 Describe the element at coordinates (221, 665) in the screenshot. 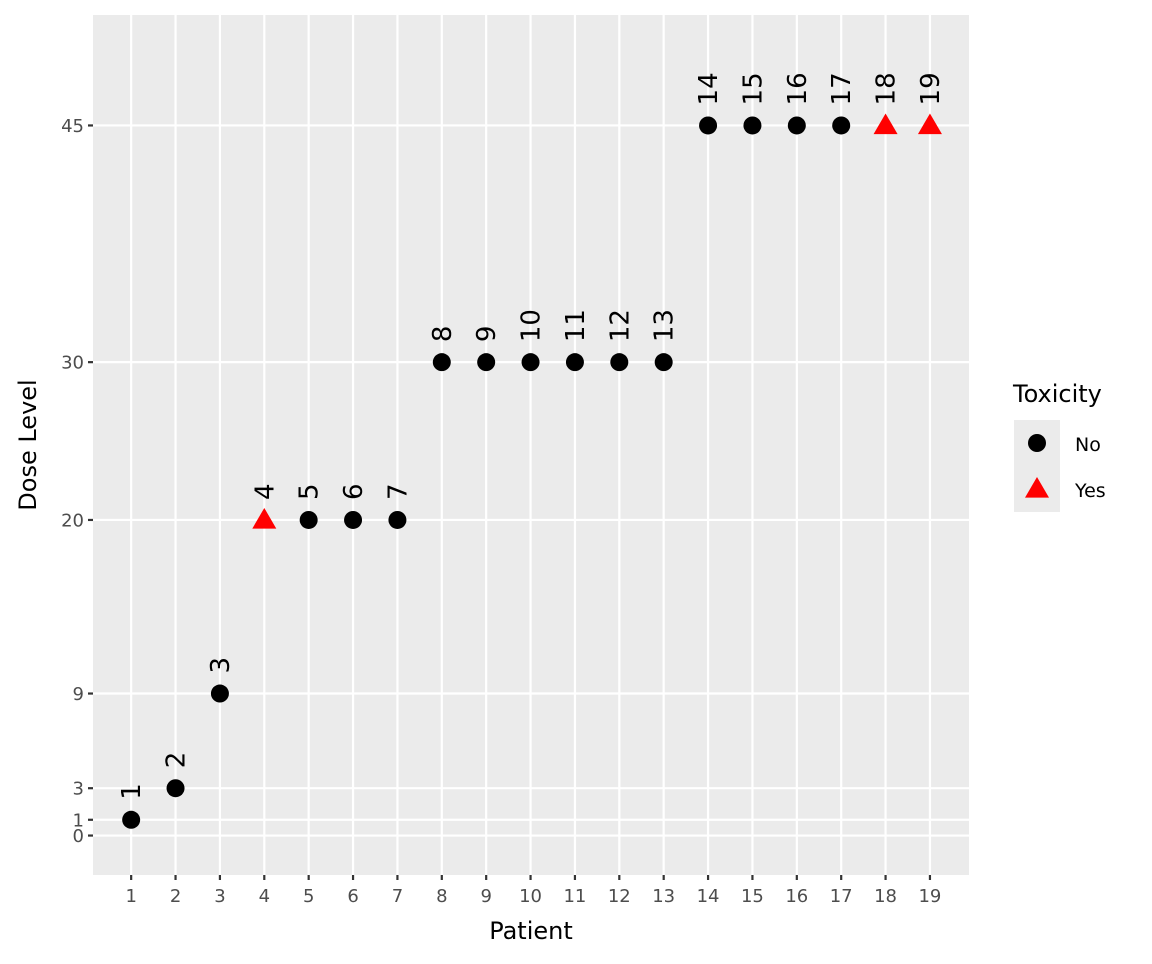

I see `point-label: 3` at that location.